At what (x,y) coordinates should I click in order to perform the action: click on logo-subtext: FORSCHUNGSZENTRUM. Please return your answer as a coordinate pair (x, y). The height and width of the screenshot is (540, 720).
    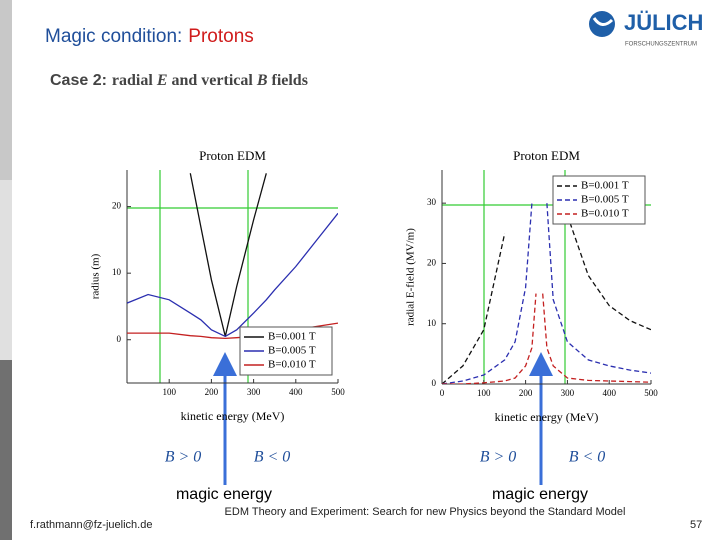
    Looking at the image, I should click on (661, 45).